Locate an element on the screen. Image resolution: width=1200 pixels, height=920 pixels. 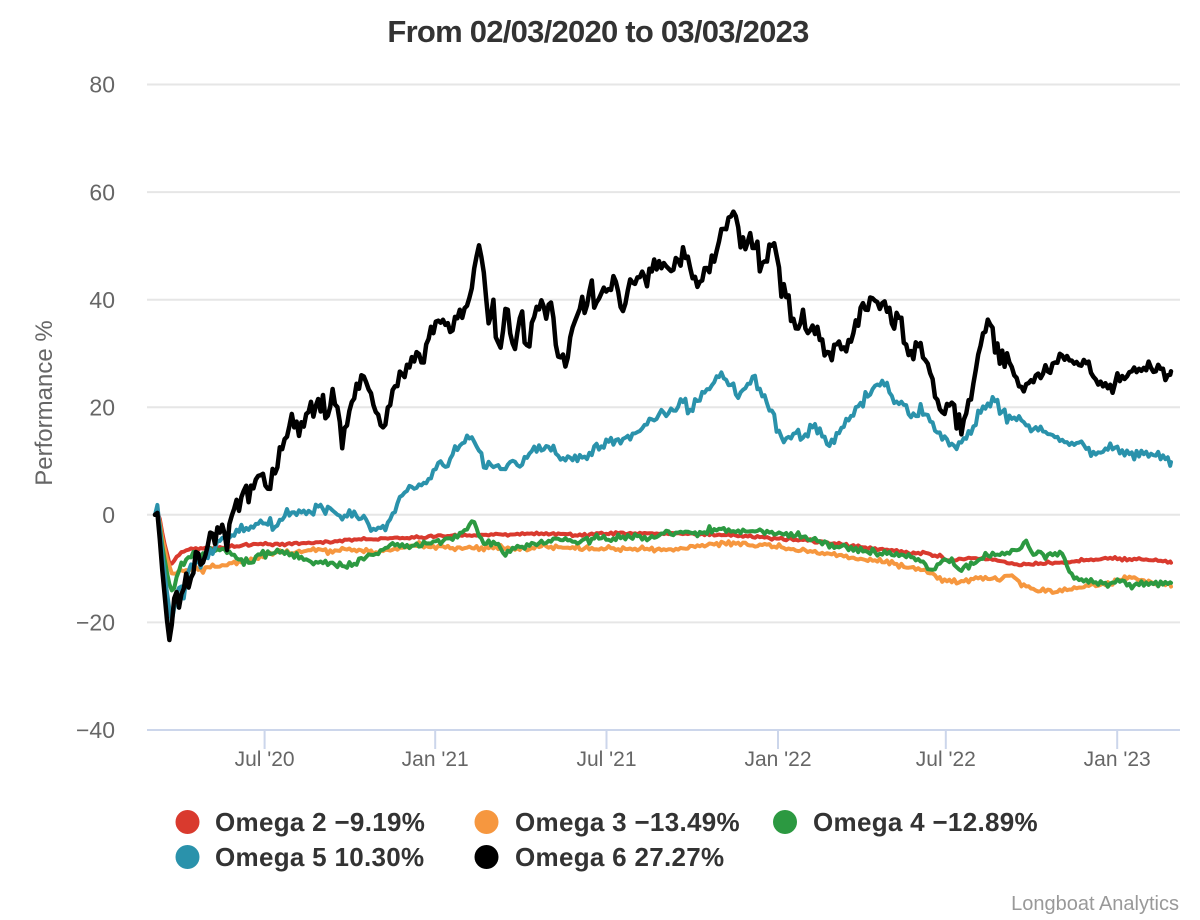
svg-text: Longboat Analytics is located at coordinates (1095, 904).